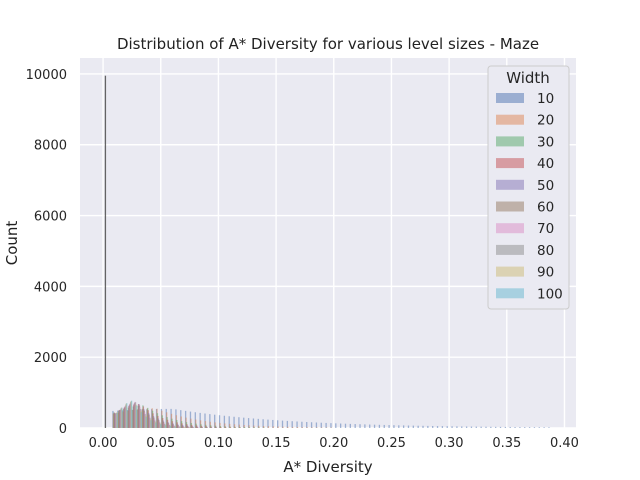 The width and height of the screenshot is (640, 480). Describe the element at coordinates (46, 75) in the screenshot. I see `y-tick-label: 10000` at that location.